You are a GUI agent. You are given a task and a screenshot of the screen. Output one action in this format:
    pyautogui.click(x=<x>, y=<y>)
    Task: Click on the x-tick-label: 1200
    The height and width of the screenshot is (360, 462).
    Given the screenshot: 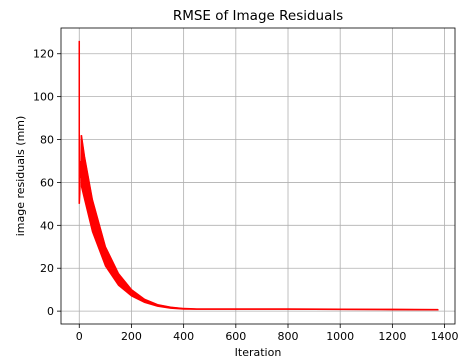 What is the action you would take?
    pyautogui.click(x=392, y=336)
    